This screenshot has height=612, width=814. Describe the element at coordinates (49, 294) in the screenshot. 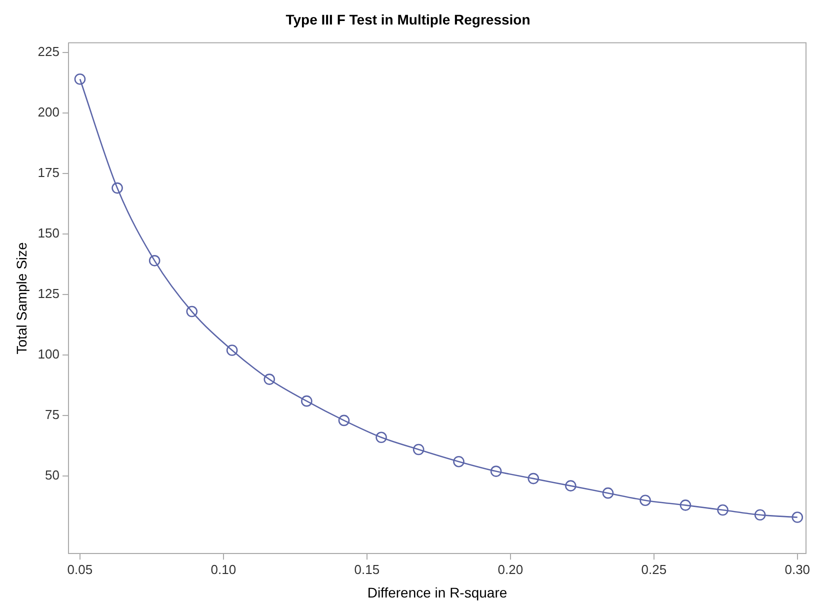

I see `y-tick-label: 125` at that location.